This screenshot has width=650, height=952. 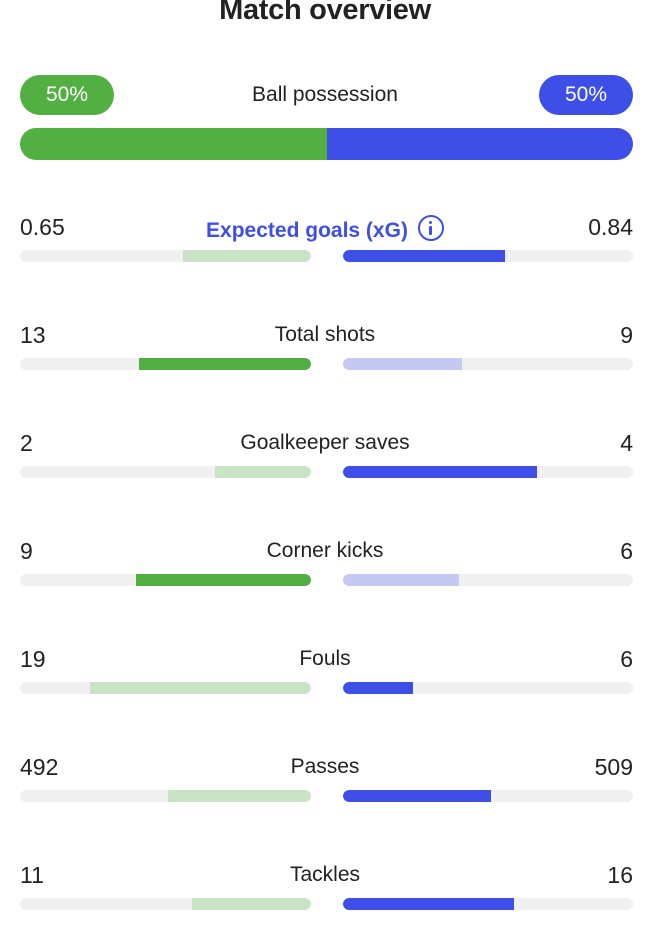 I want to click on stat-row: 11 Tackles 16, so click(x=325, y=907).